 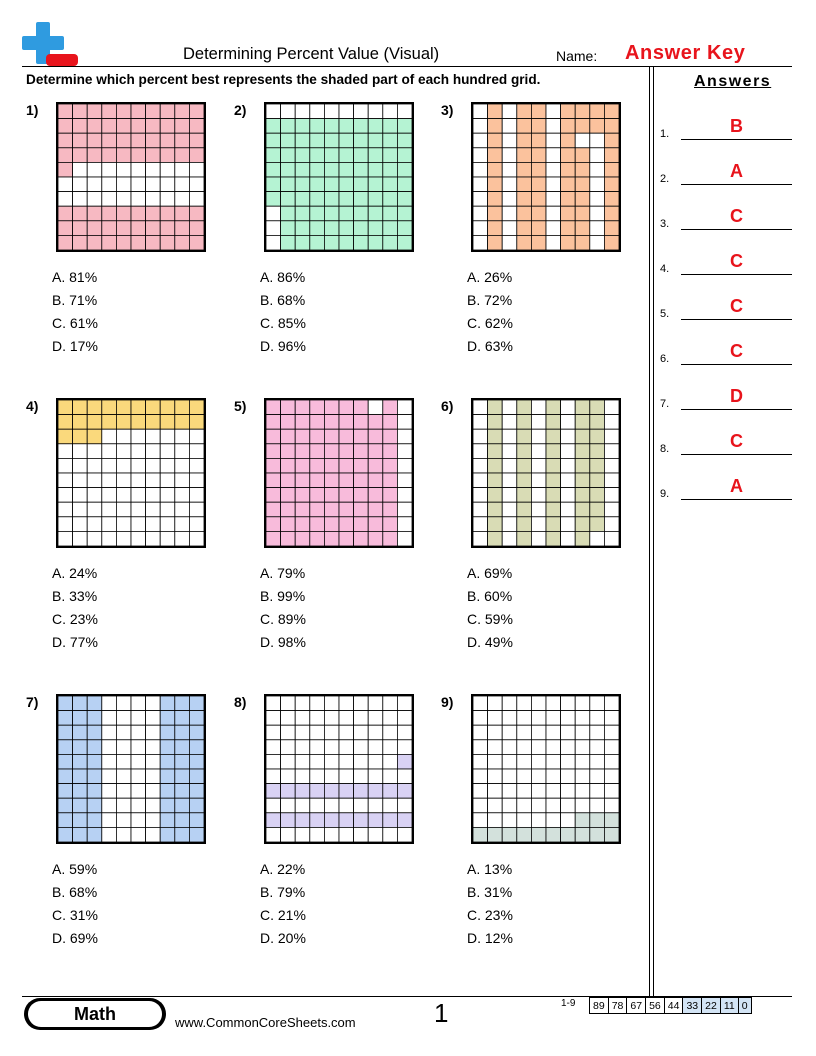 What do you see at coordinates (665, 134) in the screenshot?
I see `answer-number: 1.` at bounding box center [665, 134].